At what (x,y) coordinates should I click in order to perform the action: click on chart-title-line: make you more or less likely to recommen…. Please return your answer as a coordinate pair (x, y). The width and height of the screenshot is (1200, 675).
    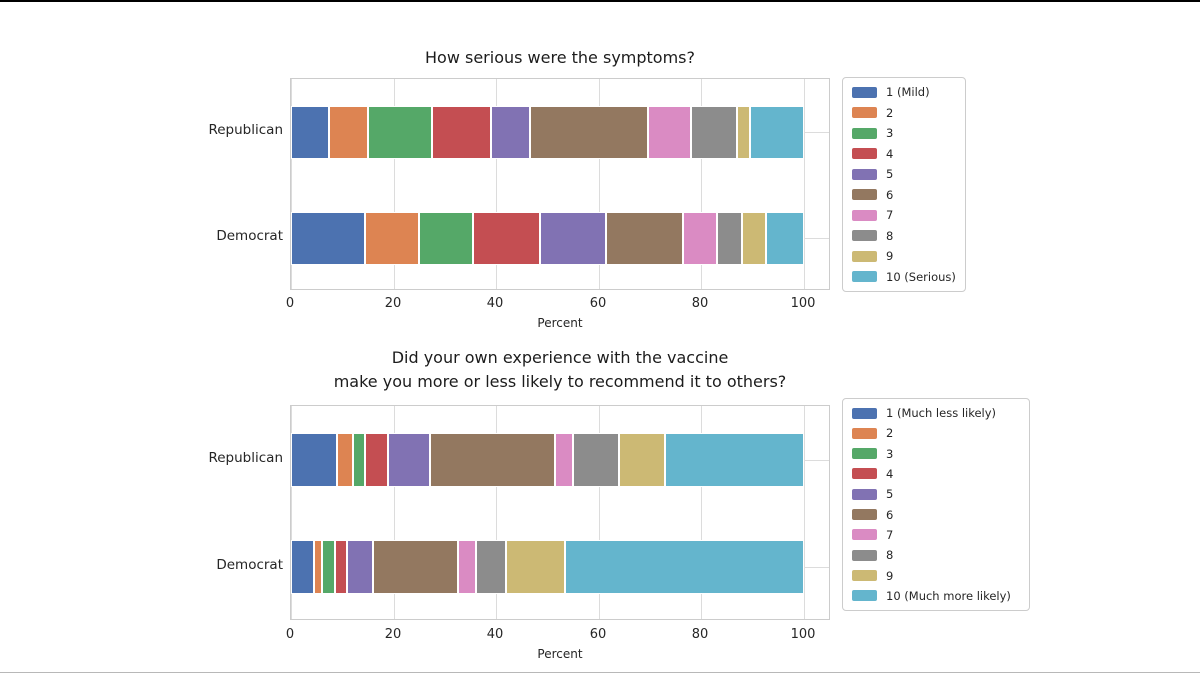
    Looking at the image, I should click on (560, 381).